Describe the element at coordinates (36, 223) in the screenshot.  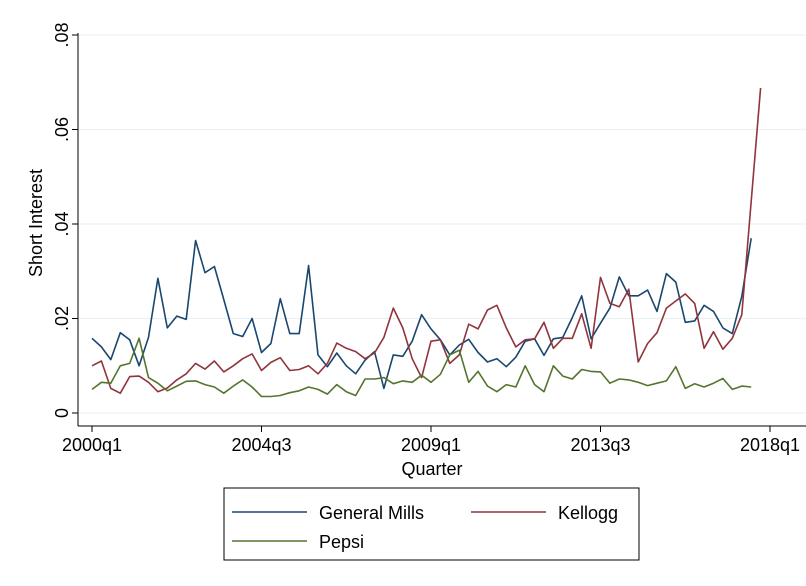
I see `y-axis-title: Short Interest` at that location.